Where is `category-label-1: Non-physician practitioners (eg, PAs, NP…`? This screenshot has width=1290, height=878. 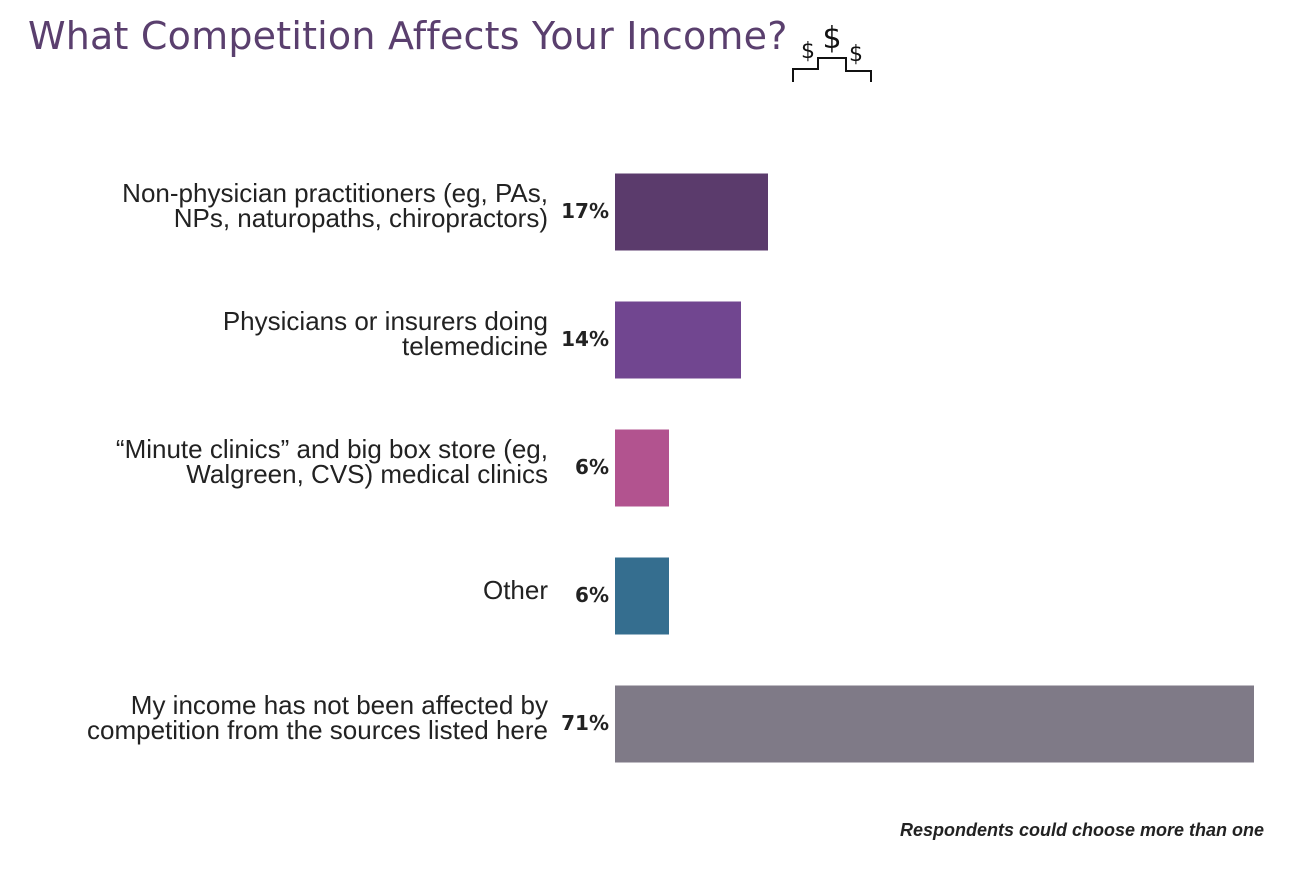
category-label-1: Non-physician practitioners (eg, PAs, NP… is located at coordinates (335, 205).